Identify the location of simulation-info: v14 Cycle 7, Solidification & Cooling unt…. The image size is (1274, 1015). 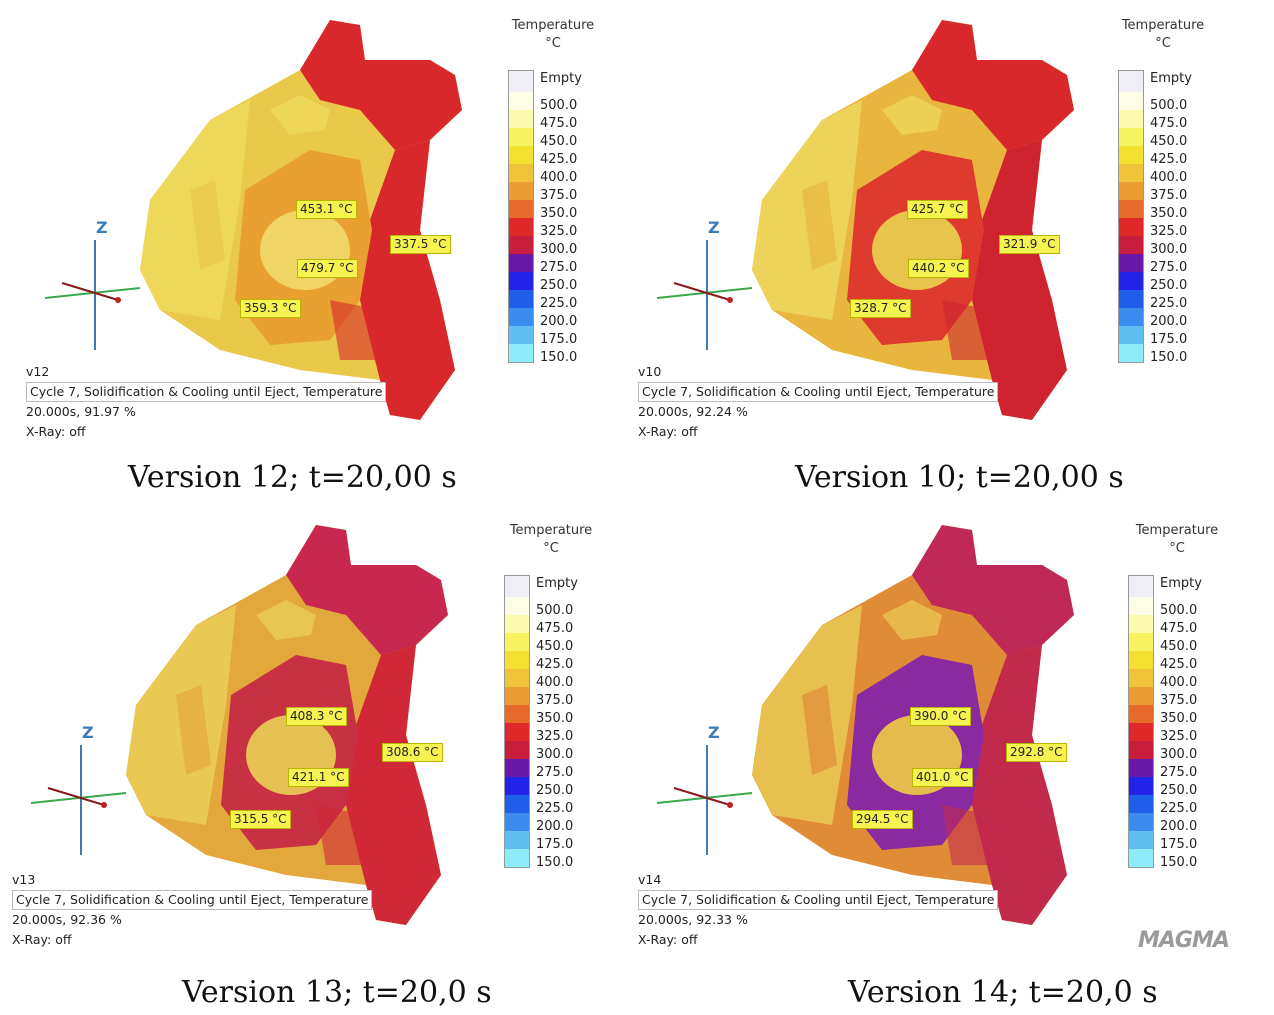
(818, 910).